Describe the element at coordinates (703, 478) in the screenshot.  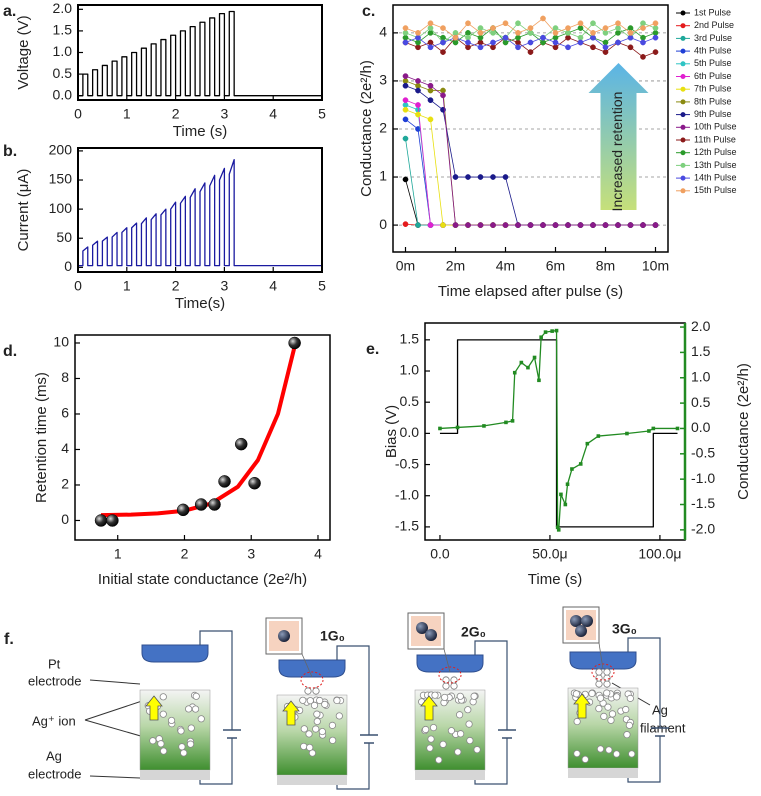
I see `y2-tick-label: -1.0` at that location.